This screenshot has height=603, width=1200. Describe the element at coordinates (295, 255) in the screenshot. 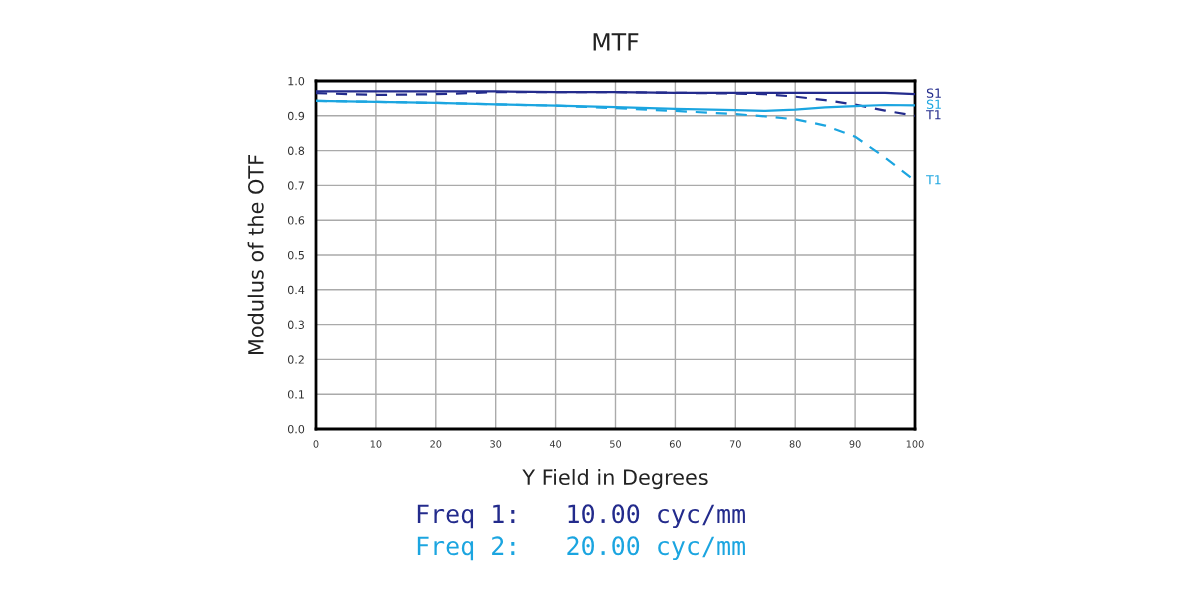

I see `y-tick-label: 0.5` at that location.